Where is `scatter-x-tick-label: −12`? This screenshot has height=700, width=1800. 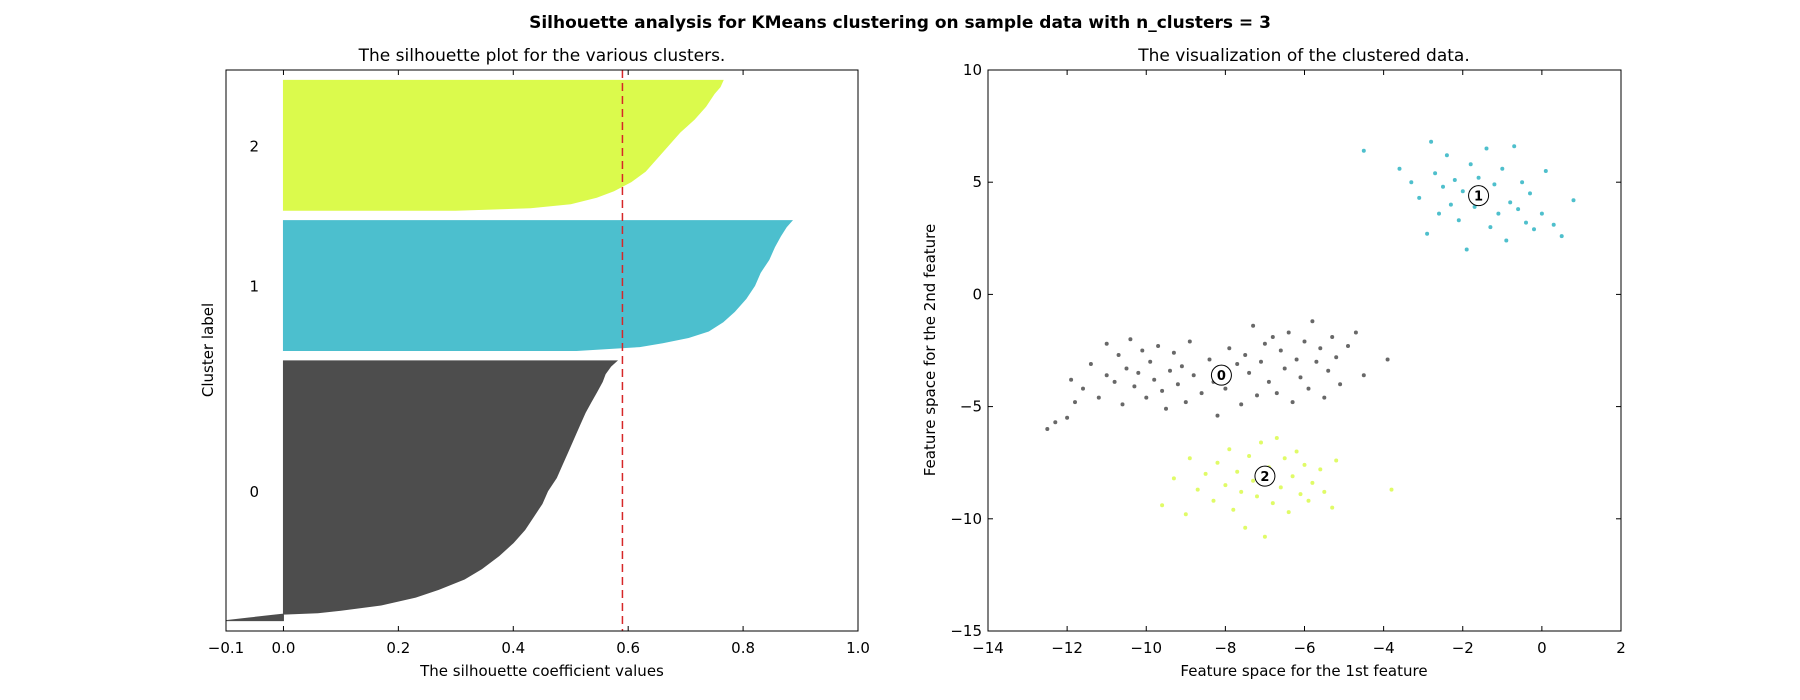 scatter-x-tick-label: −12 is located at coordinates (1067, 648).